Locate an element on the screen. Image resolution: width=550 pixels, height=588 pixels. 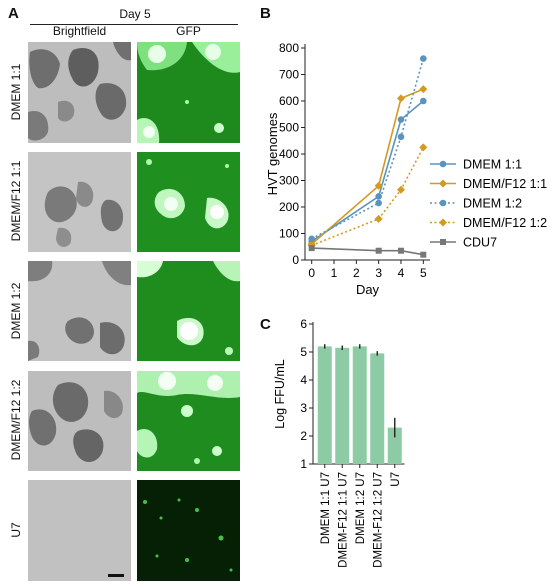
y-axis-title: Log FFU/mL is located at coordinates (280, 394).